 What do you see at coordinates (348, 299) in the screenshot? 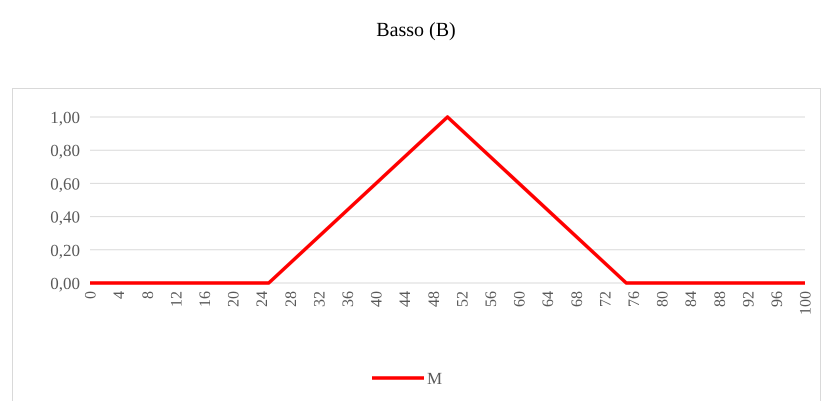
I see `x-tick-label: 36` at bounding box center [348, 299].